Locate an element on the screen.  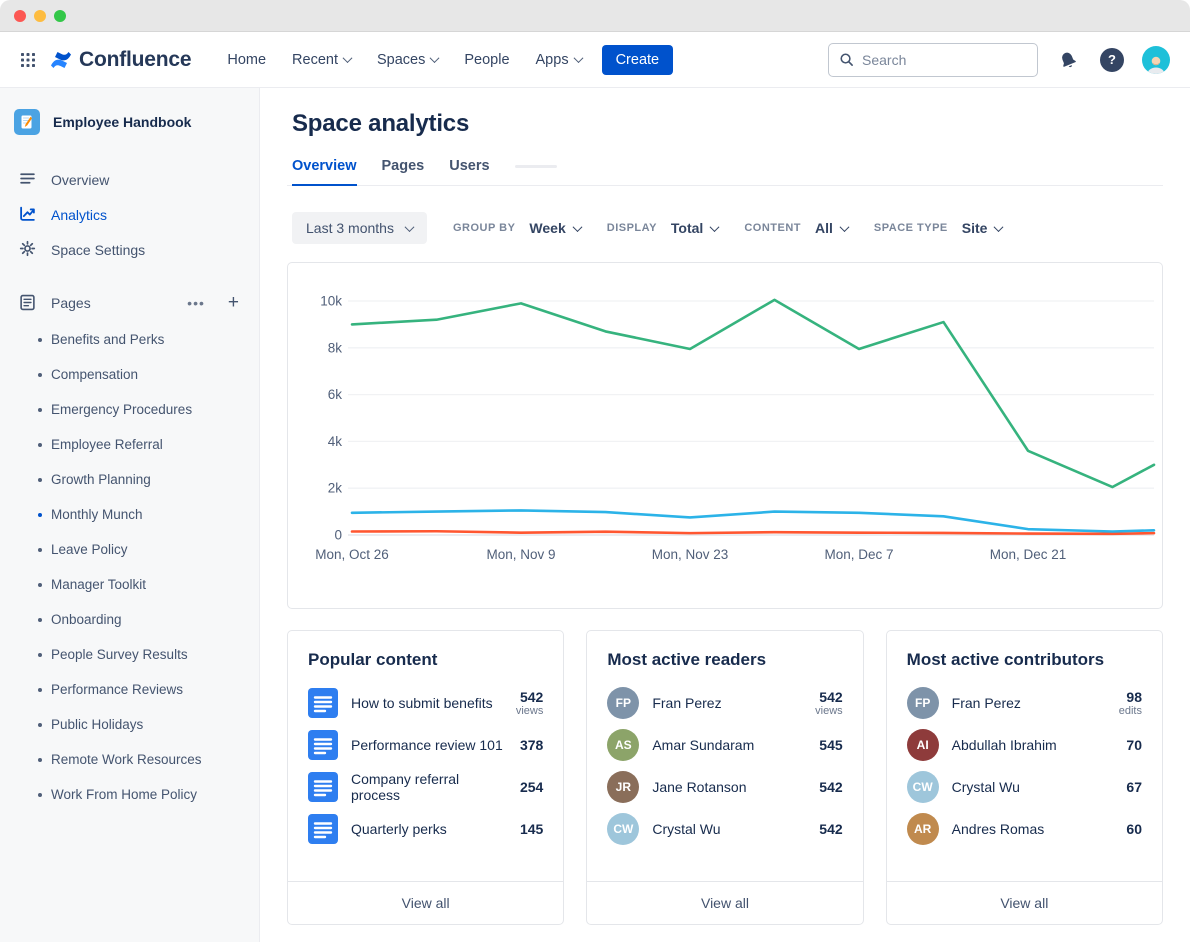
content-value: All is located at coordinates (824, 228).